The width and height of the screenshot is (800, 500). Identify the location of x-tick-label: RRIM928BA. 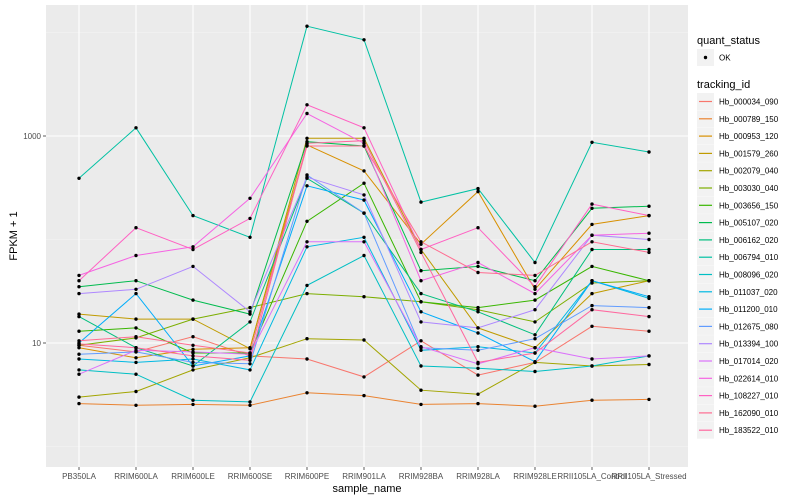
(421, 476).